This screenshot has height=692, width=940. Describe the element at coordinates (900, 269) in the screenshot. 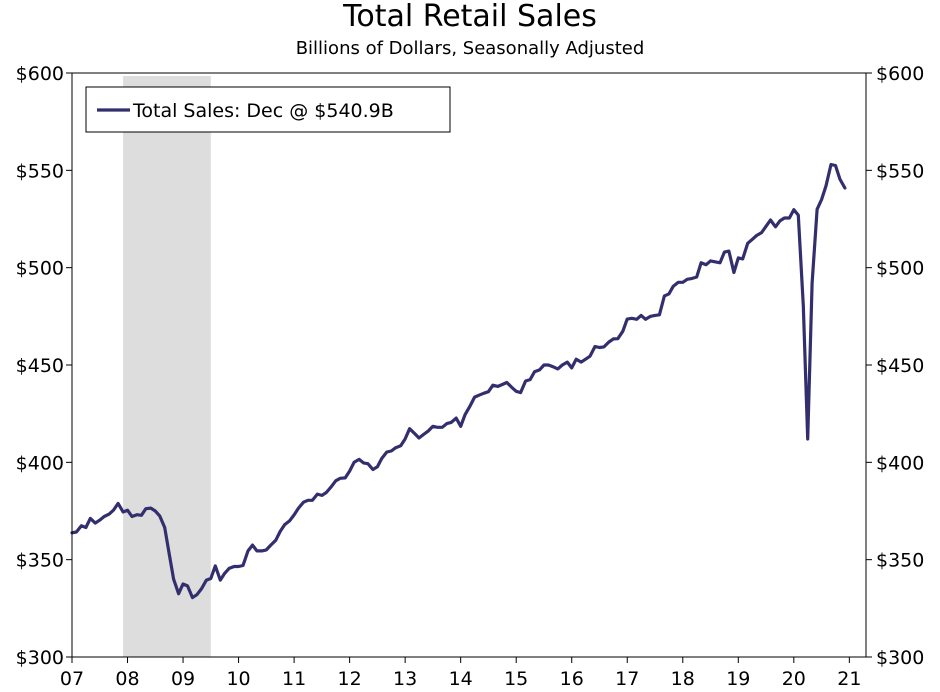

I see `y-tick-label-right: $500` at that location.